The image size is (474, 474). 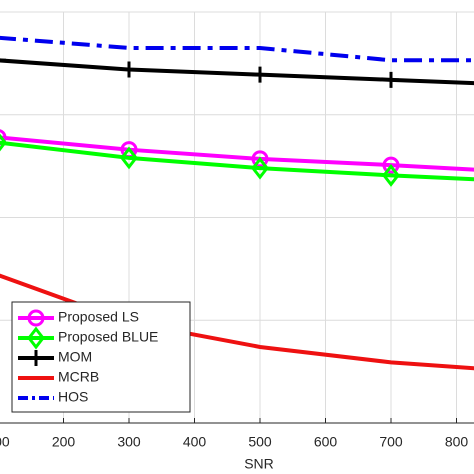 What do you see at coordinates (73, 397) in the screenshot?
I see `legend-label: HOS` at bounding box center [73, 397].